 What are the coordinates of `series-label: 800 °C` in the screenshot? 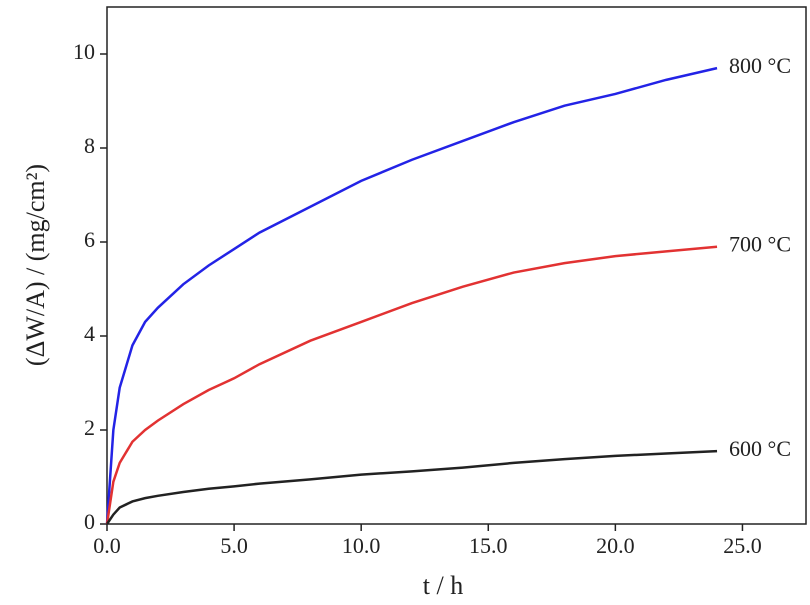 It's located at (760, 65).